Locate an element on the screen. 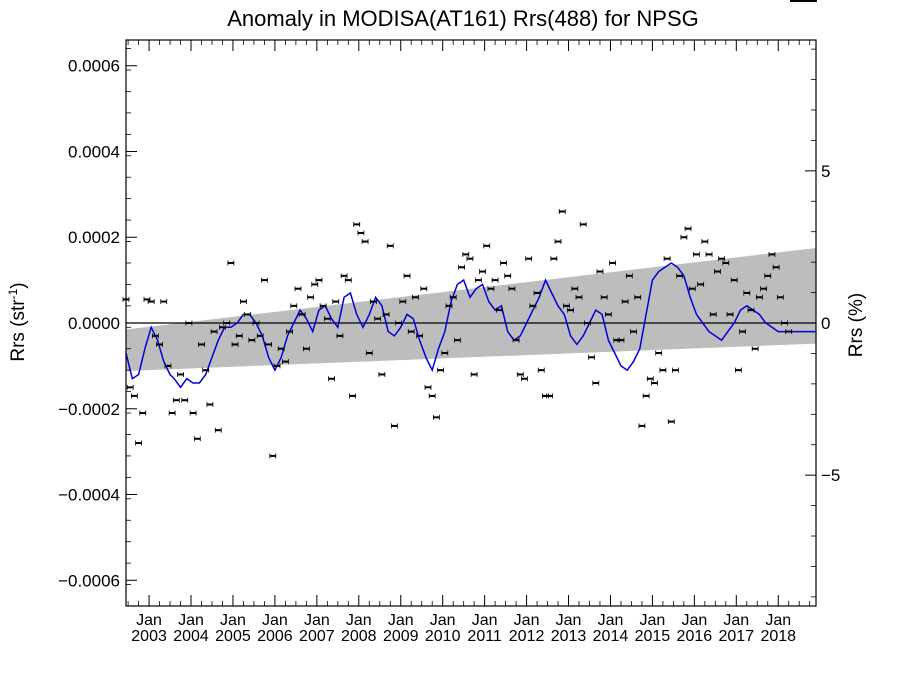 This screenshot has width=900, height=675. x-tick-year-label: 2012 is located at coordinates (527, 636).